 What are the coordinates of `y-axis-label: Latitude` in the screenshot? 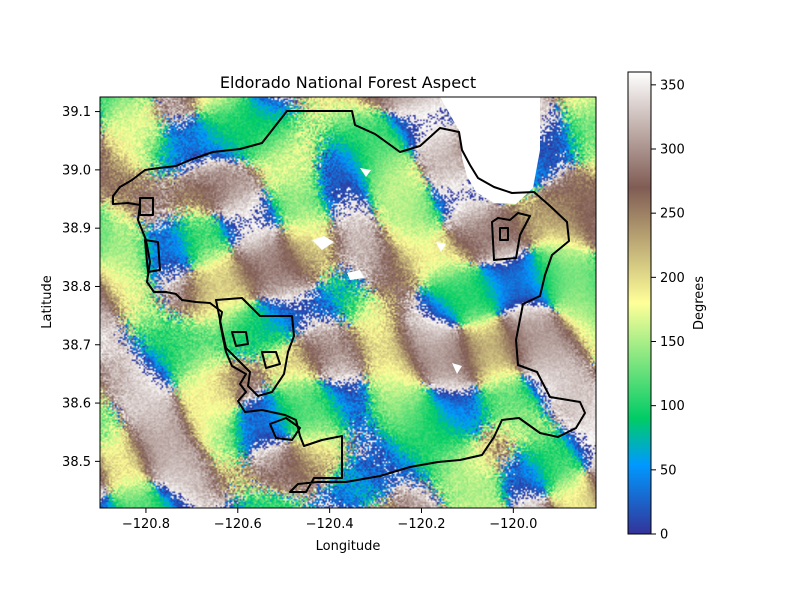 It's located at (47, 302).